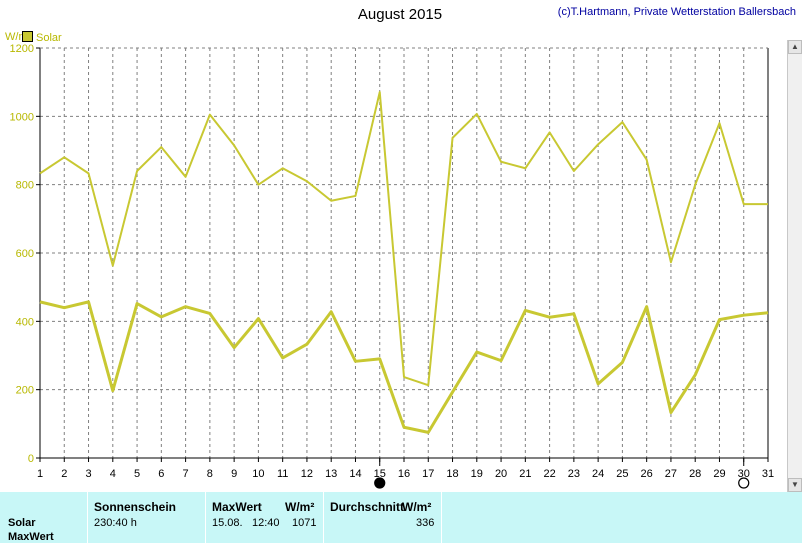 This screenshot has height=543, width=802. Describe the element at coordinates (598, 474) in the screenshot. I see `x-tick-label: 24` at that location.